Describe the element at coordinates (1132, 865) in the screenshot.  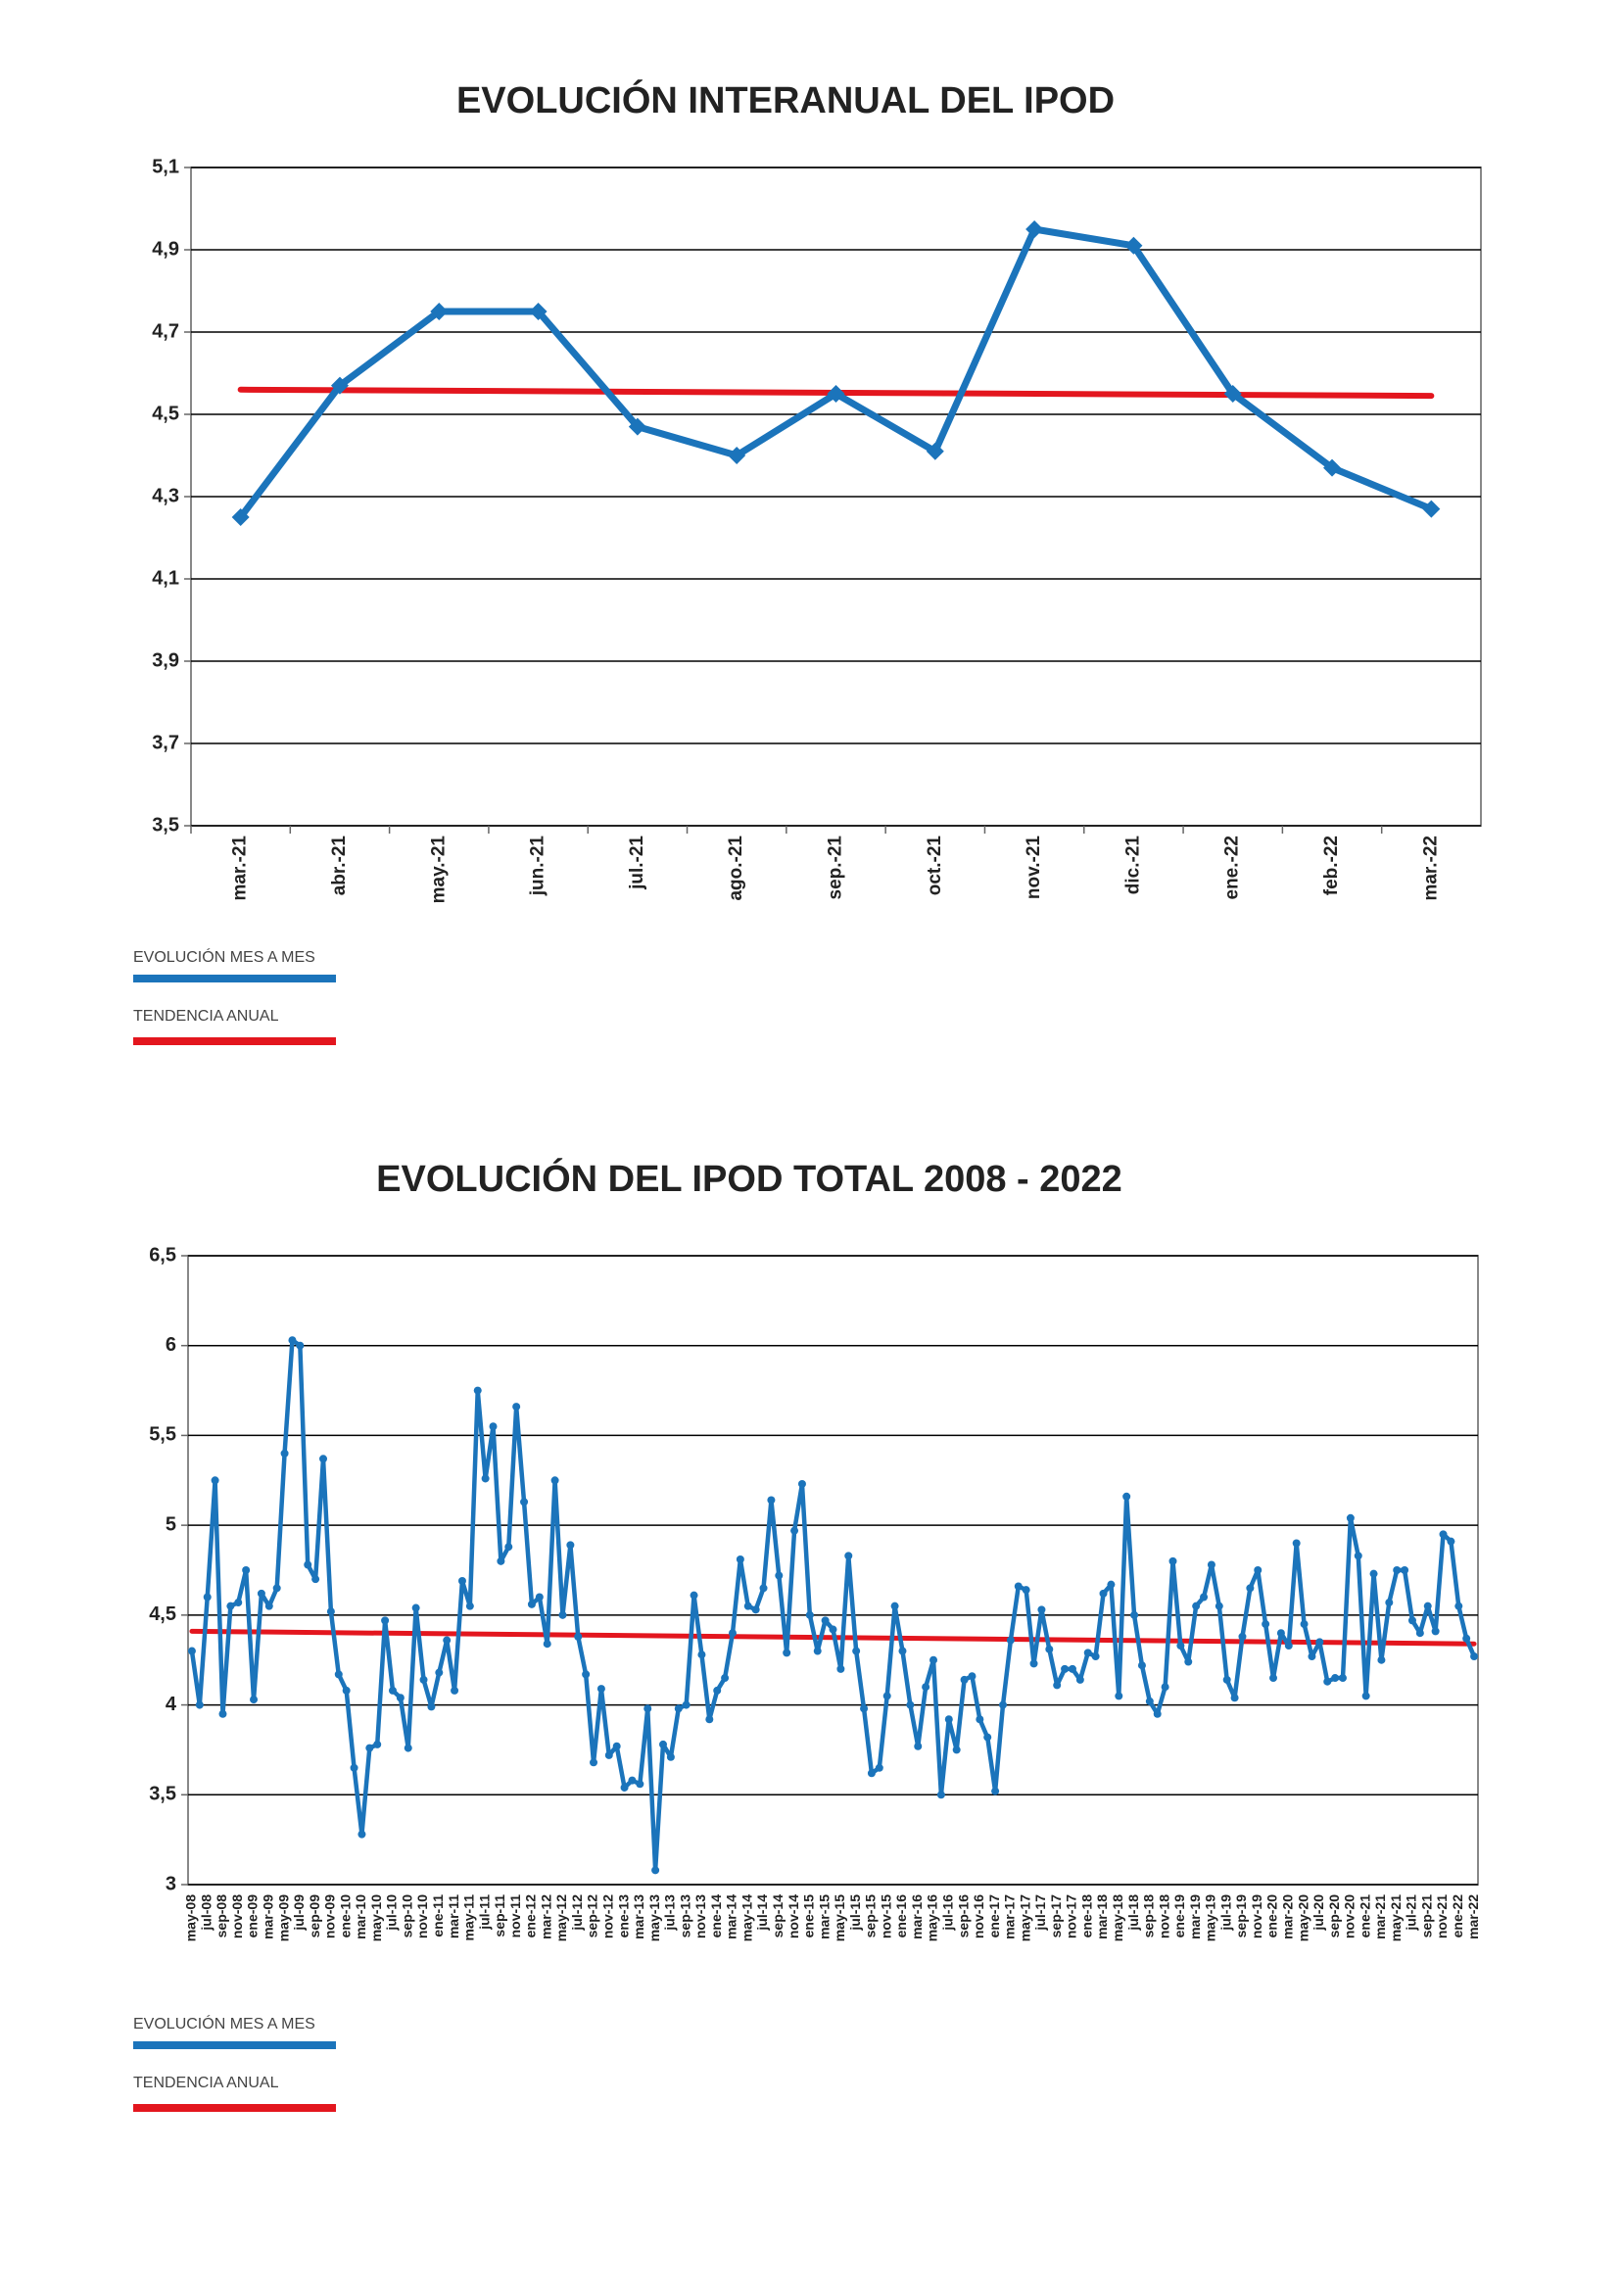
I see `x-tick-label: dic.-21` at that location.